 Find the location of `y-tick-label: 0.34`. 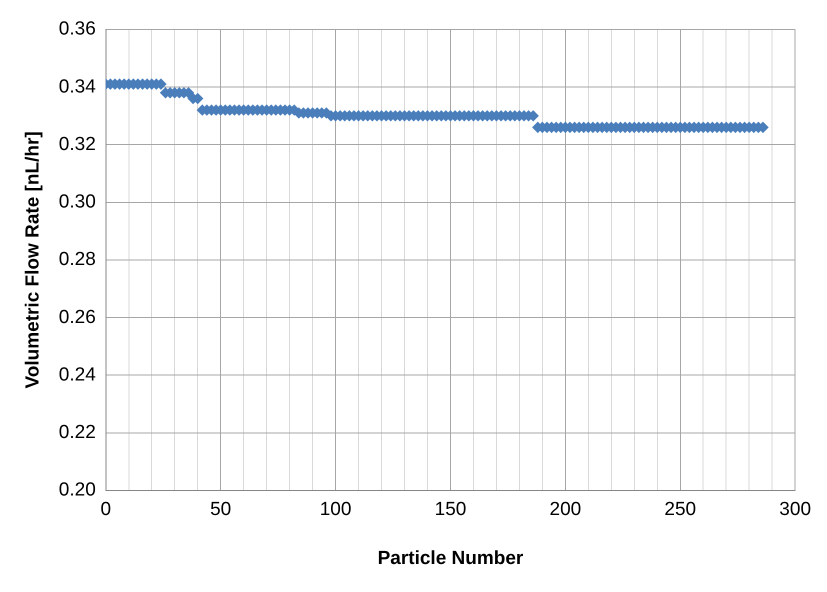

y-tick-label: 0.34 is located at coordinates (77, 87).